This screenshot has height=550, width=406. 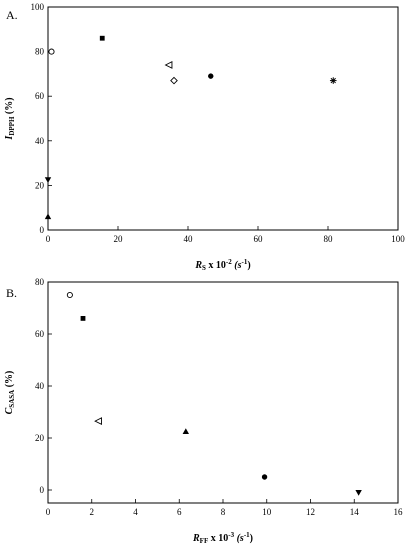 I want to click on x-tick-label: 80, so click(x=329, y=239).